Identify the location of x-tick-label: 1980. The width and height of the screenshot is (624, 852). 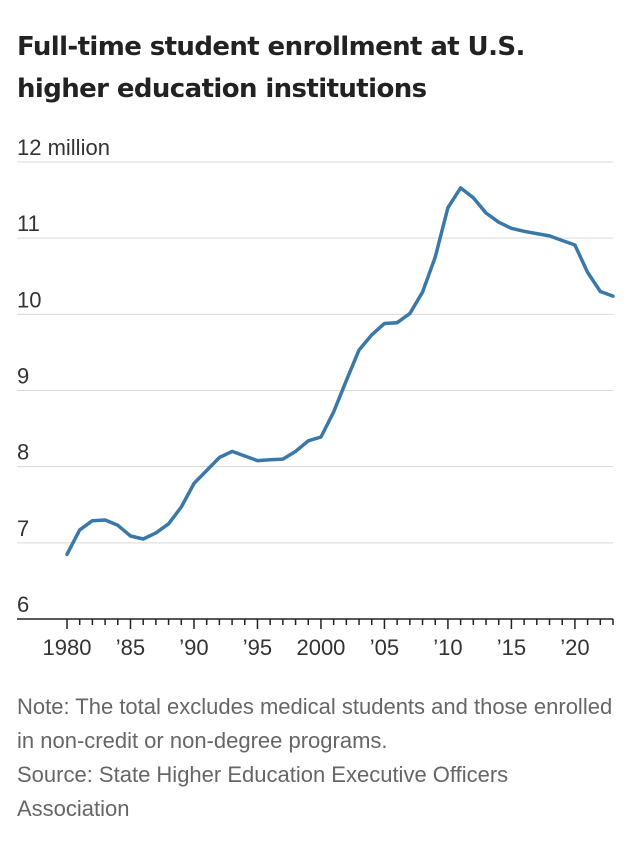
(67, 647).